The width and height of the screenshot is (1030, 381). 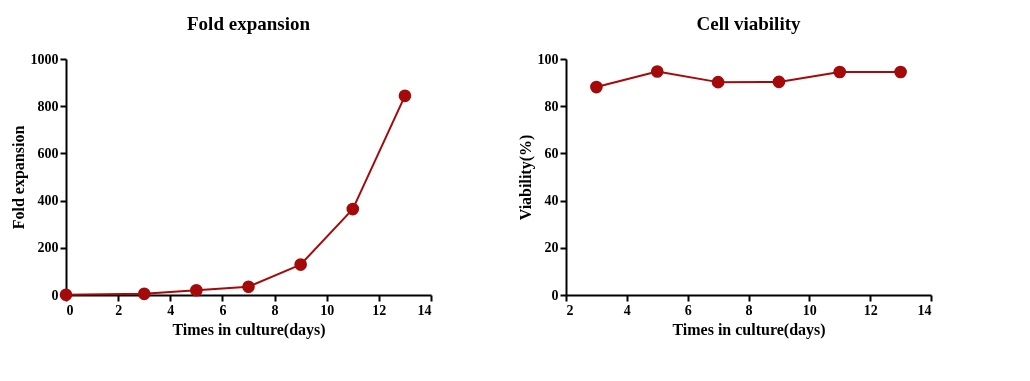 What do you see at coordinates (70, 310) in the screenshot?
I see `x-tick-label: 0` at bounding box center [70, 310].